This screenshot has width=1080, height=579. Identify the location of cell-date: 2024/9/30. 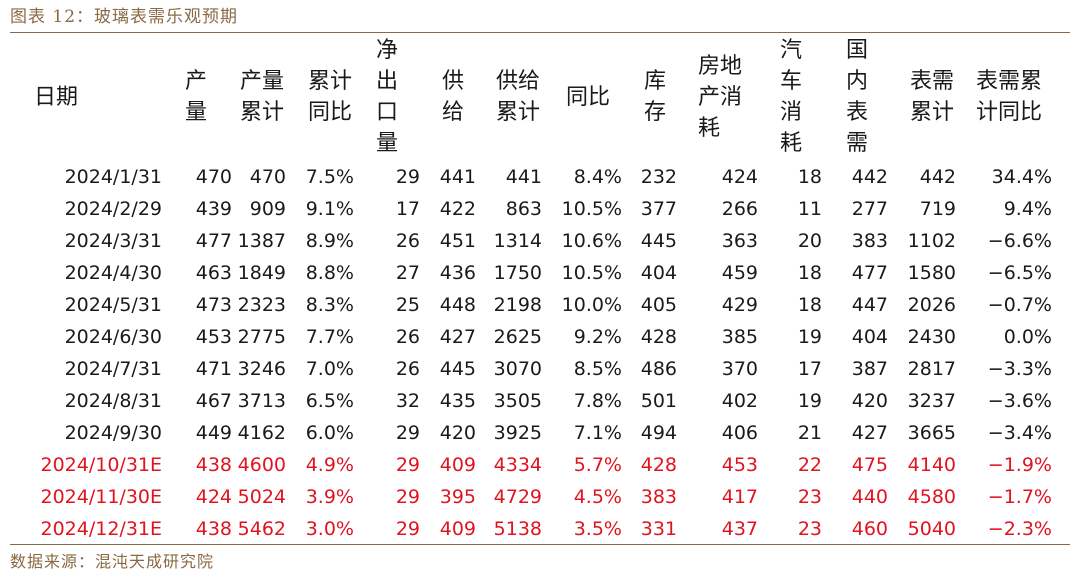
(113, 433).